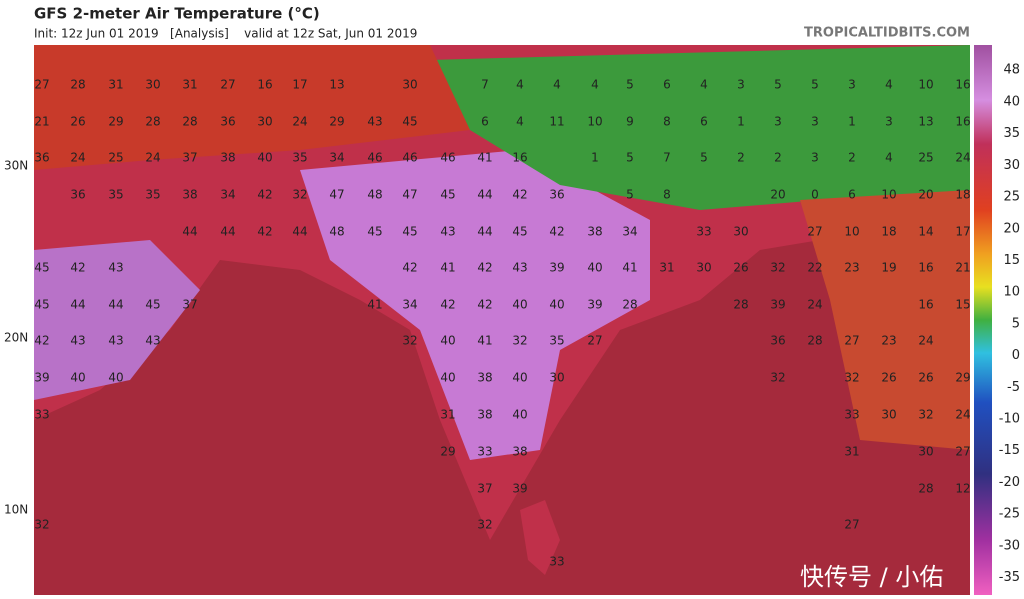  Describe the element at coordinates (1011, 133) in the screenshot. I see `colorbar-tick-label: 35` at that location.